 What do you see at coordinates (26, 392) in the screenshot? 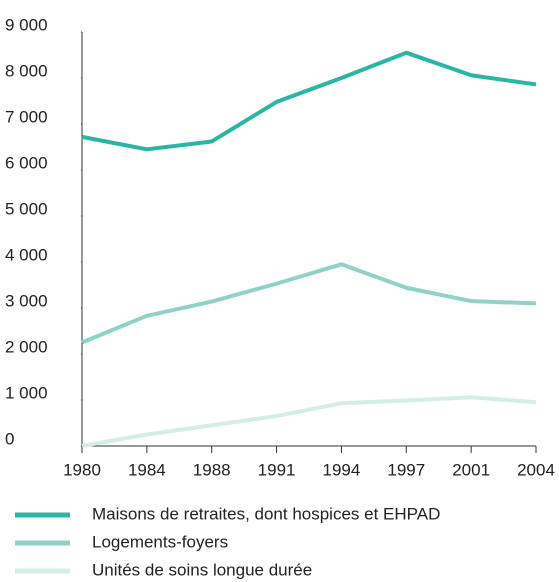
I see `y-tick-label: 1 000` at bounding box center [26, 392].